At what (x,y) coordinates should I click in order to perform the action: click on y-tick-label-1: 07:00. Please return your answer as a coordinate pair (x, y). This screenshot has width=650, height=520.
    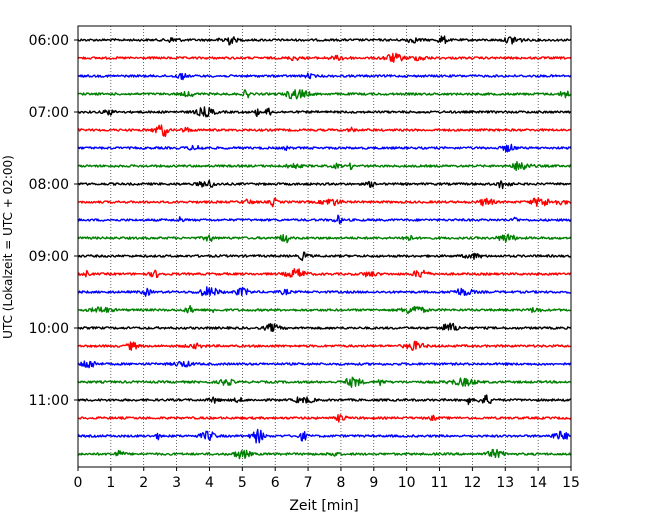
    Looking at the image, I should click on (49, 113).